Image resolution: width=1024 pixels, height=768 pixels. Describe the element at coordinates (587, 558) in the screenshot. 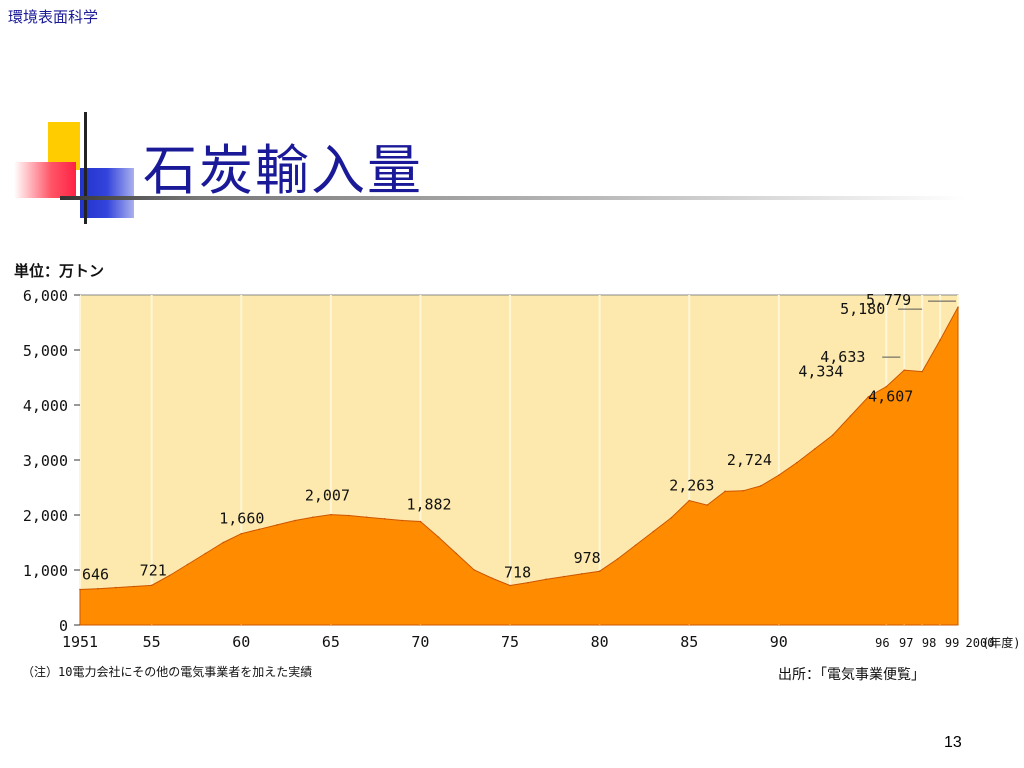

I see `data-label: 978` at that location.